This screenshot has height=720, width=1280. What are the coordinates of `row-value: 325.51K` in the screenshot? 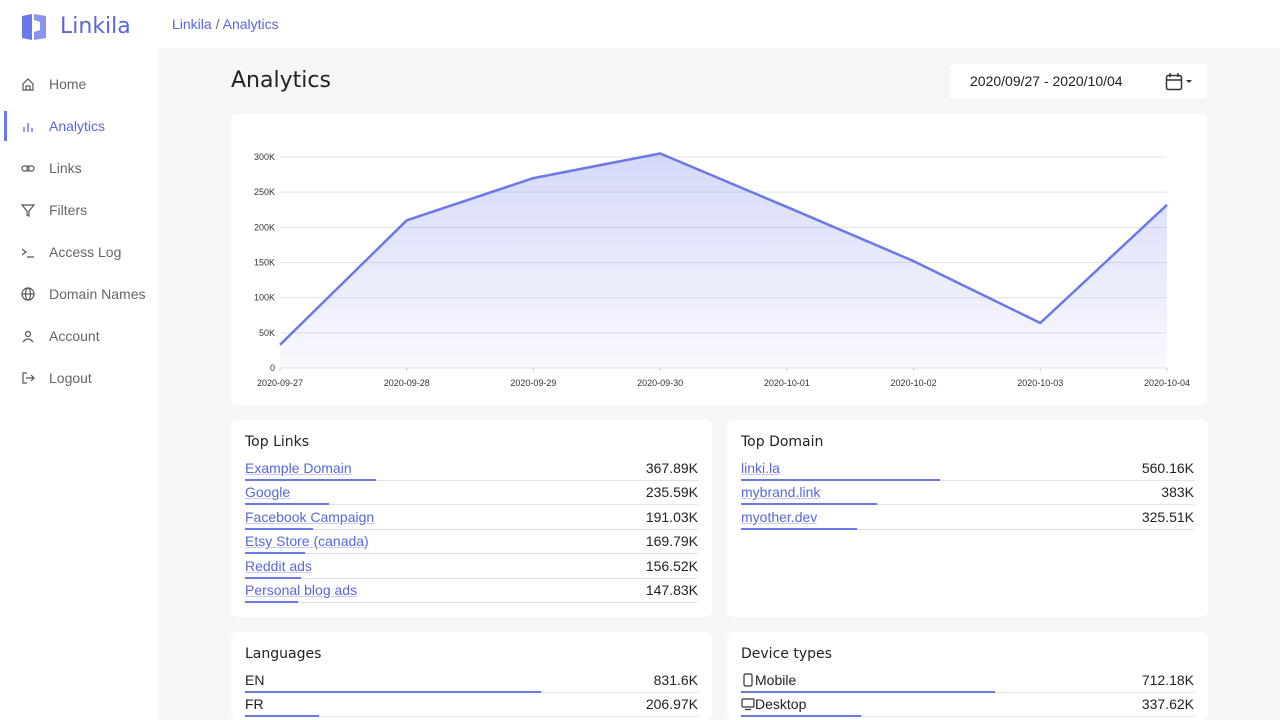 It's located at (1167, 516).